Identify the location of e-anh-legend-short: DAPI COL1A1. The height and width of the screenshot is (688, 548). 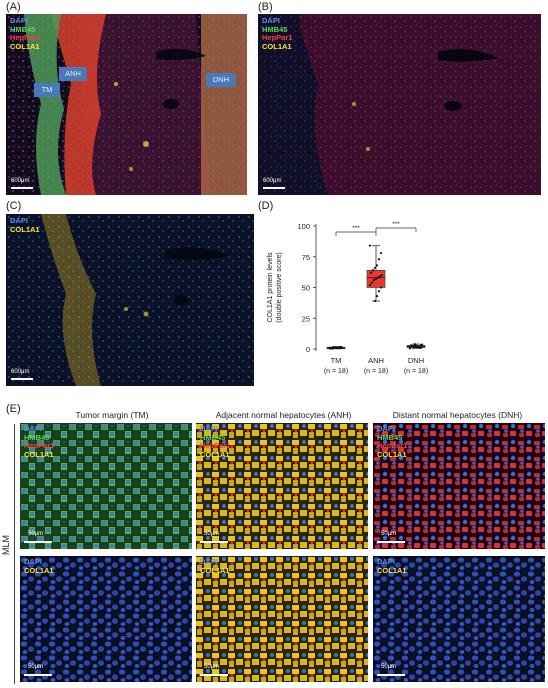
(215, 566).